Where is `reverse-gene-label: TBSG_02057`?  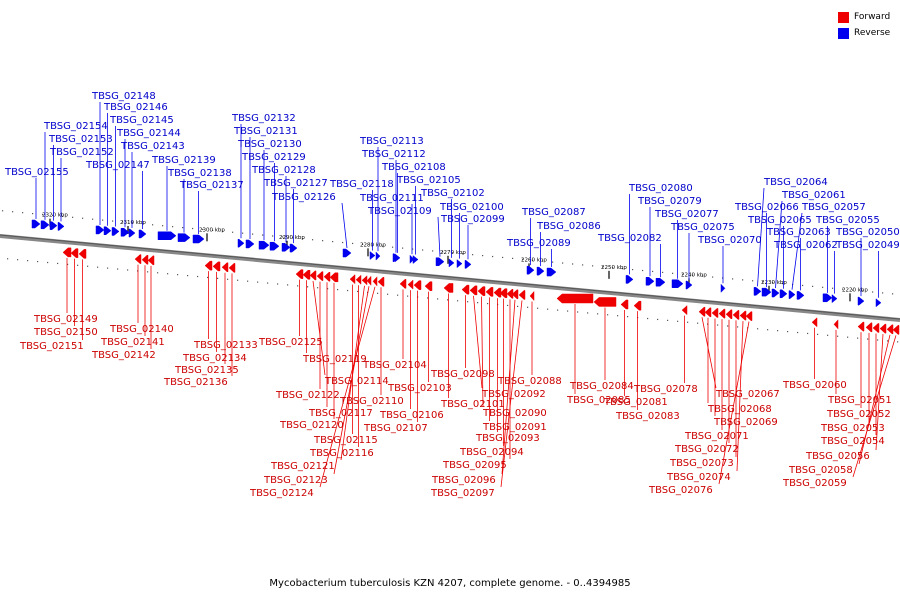
reverse-gene-label: TBSG_02057 is located at coordinates (833, 207).